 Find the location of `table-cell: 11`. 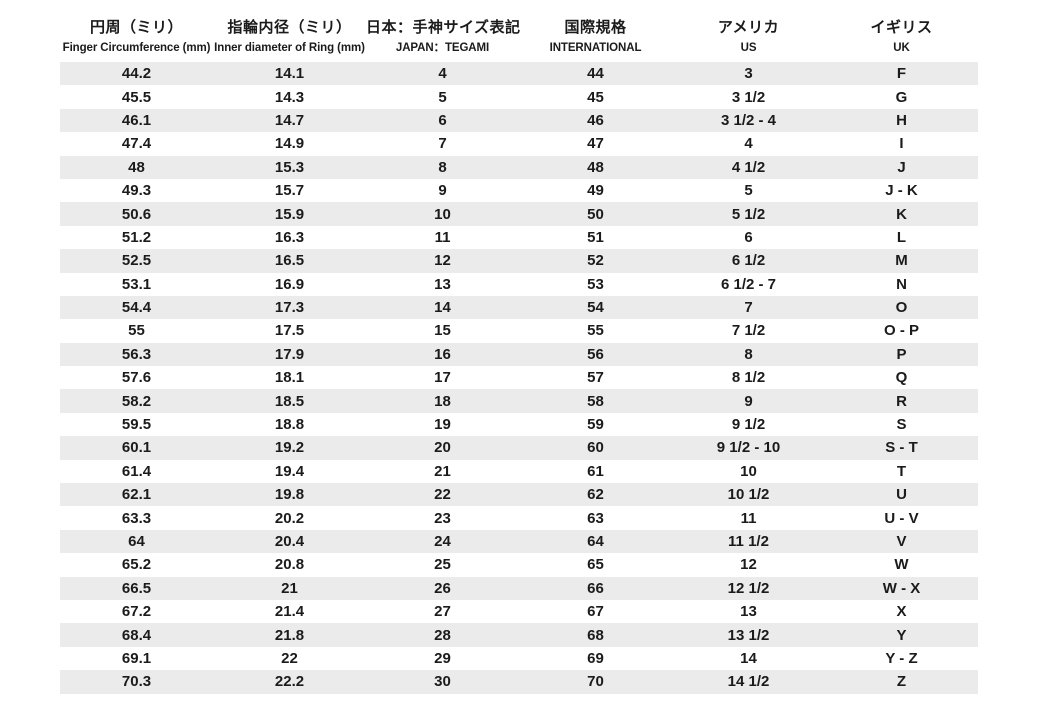

table-cell: 11 is located at coordinates (748, 518).